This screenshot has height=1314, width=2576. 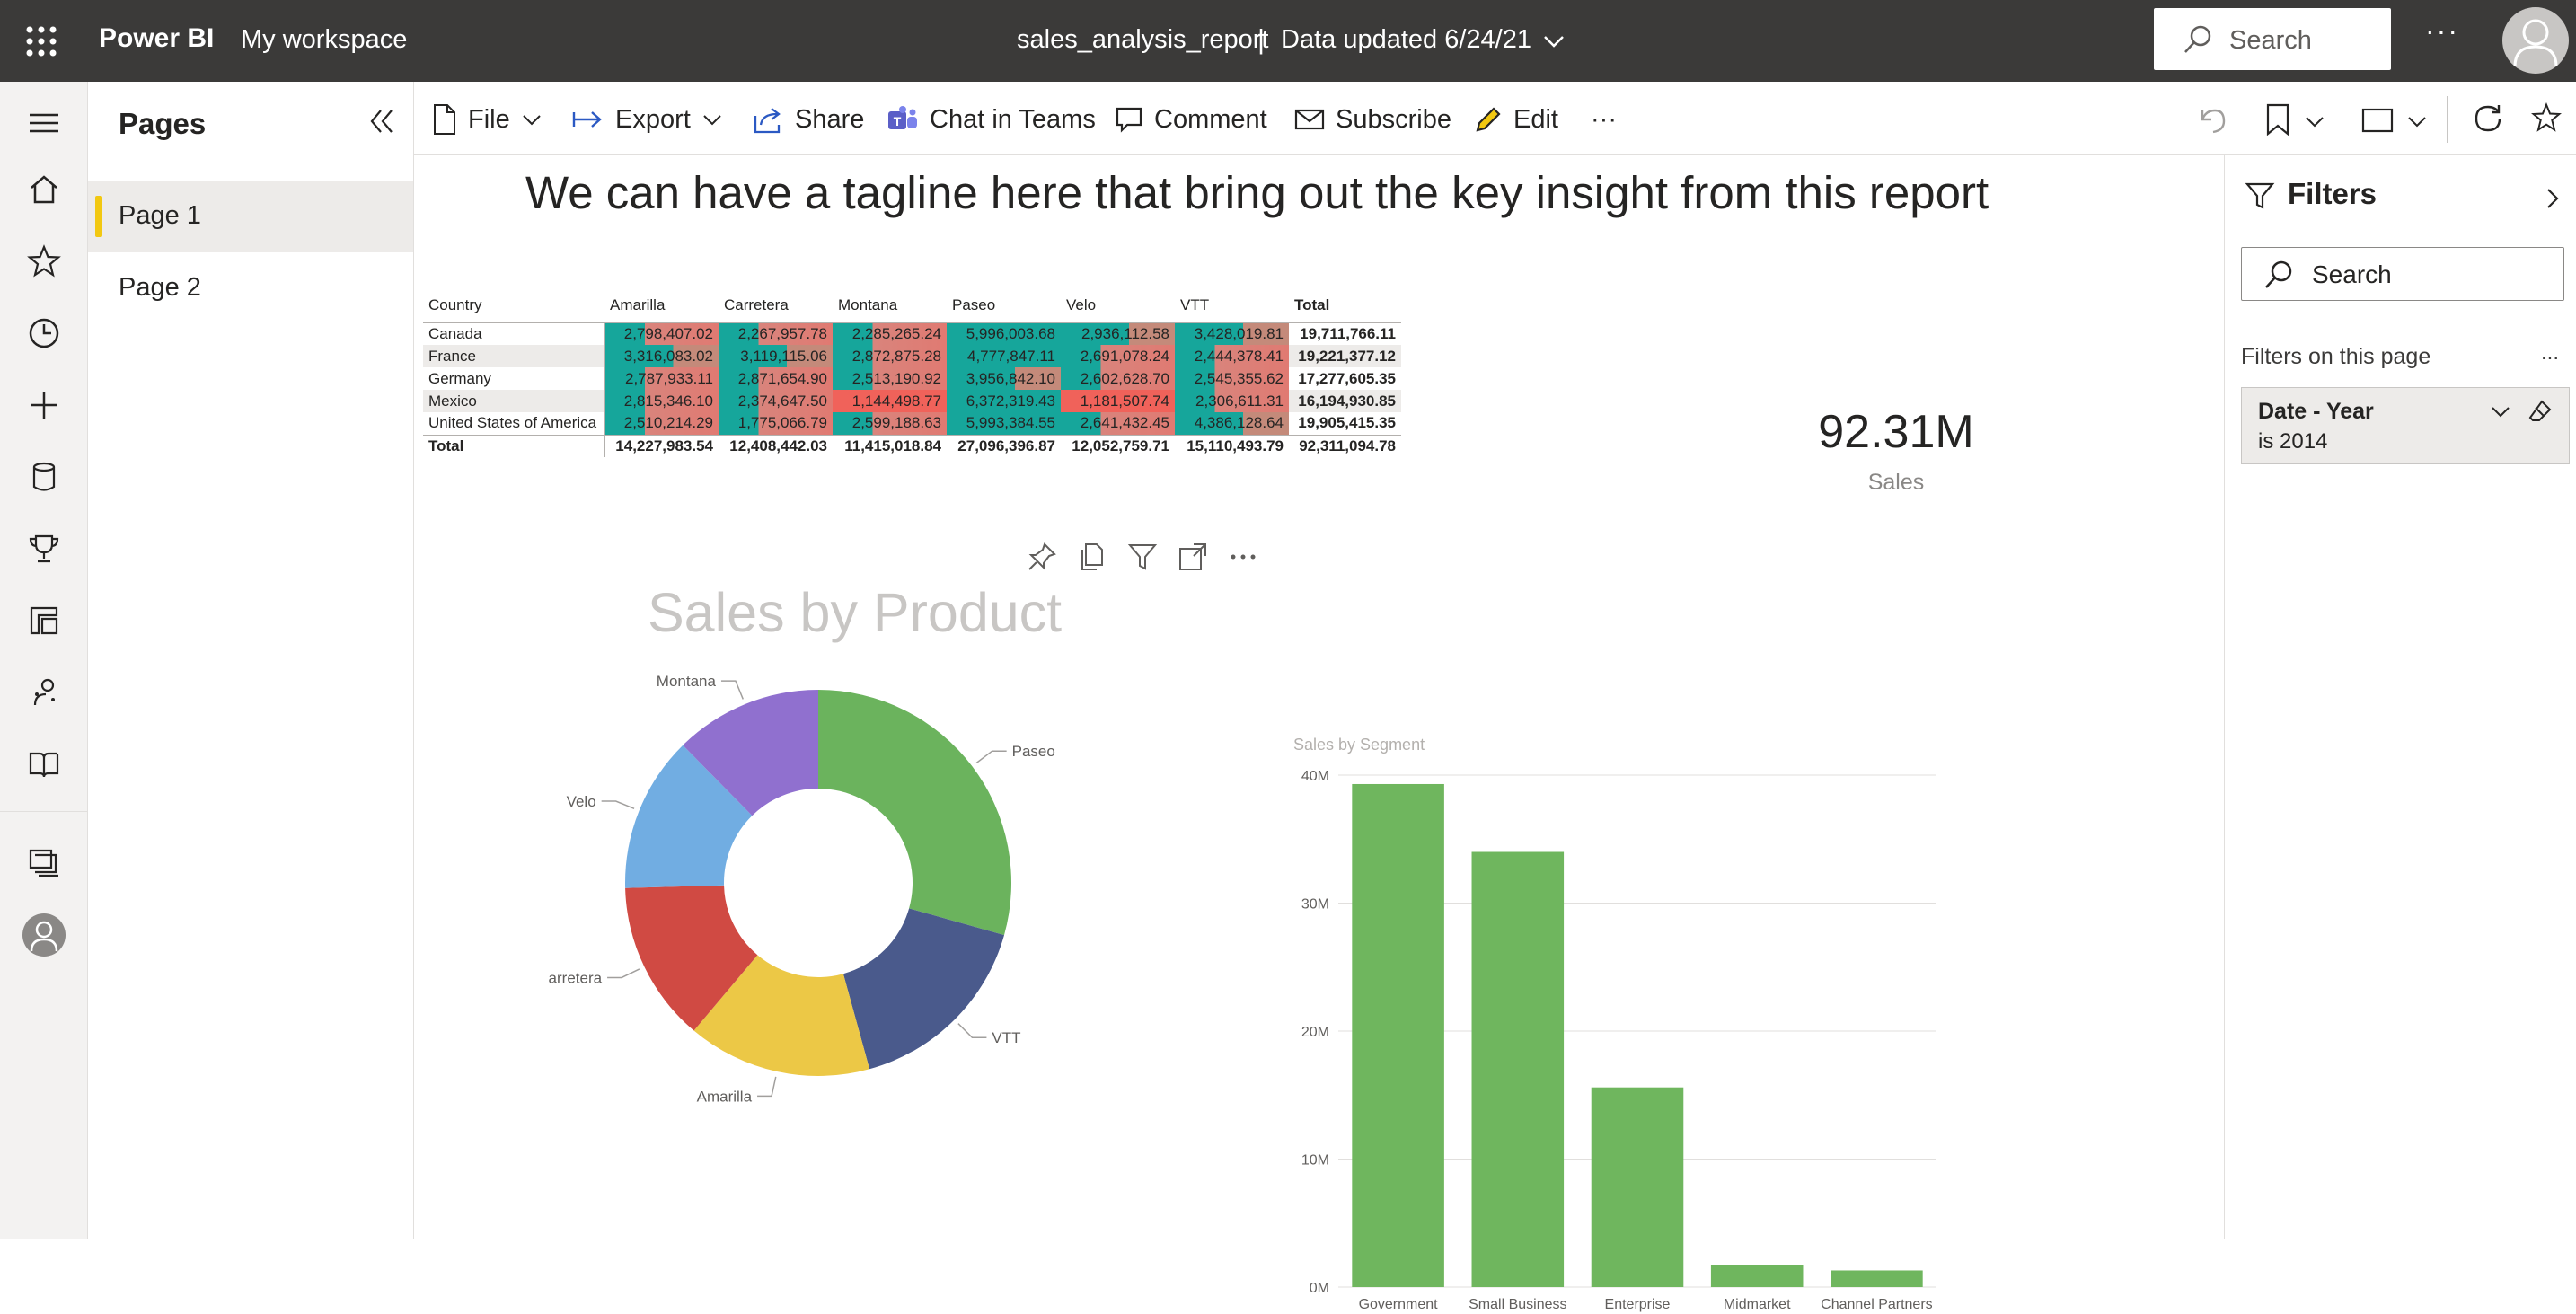 I want to click on user-avatar, so click(x=2535, y=40).